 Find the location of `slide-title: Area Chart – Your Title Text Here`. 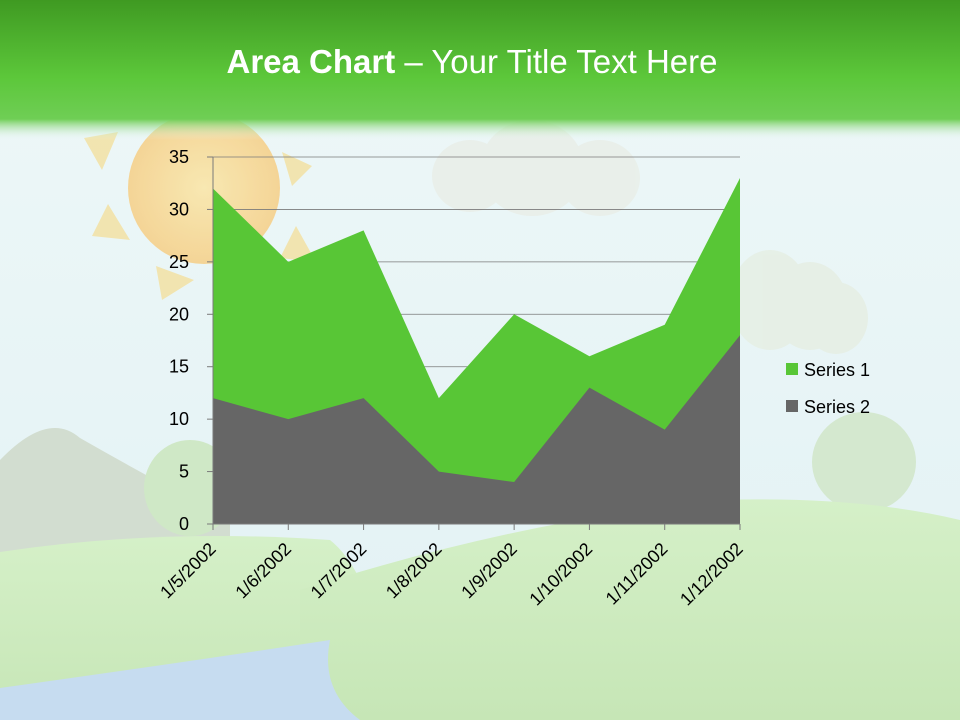

slide-title: Area Chart – Your Title Text Here is located at coordinates (472, 62).